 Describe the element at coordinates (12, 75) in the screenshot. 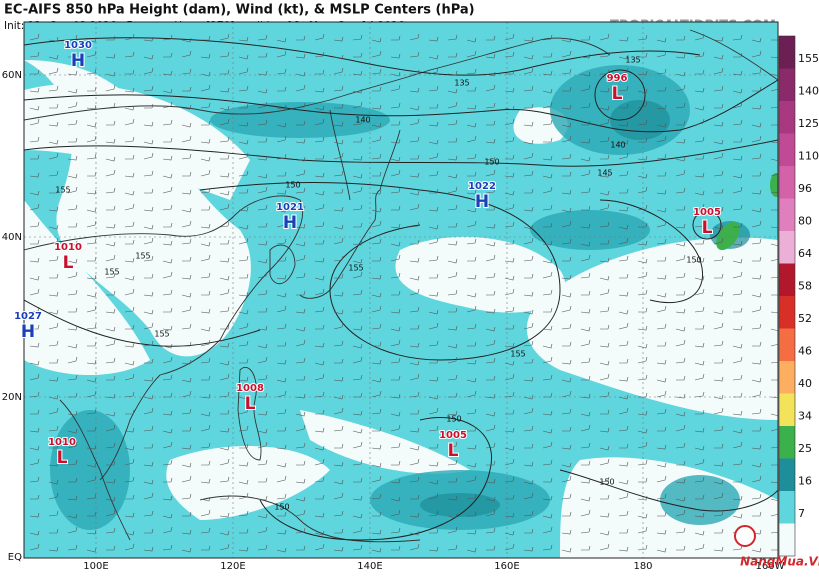

I see `lat-label: 60N` at that location.